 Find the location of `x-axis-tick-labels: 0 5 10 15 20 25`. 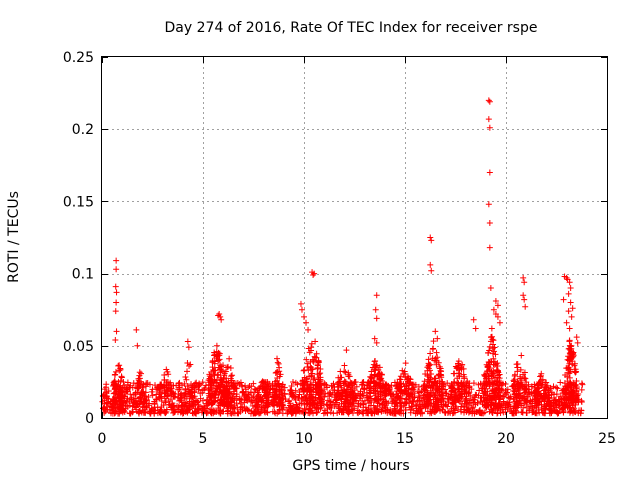

x-axis-tick-labels: 0 5 10 15 20 25 is located at coordinates (357, 439).